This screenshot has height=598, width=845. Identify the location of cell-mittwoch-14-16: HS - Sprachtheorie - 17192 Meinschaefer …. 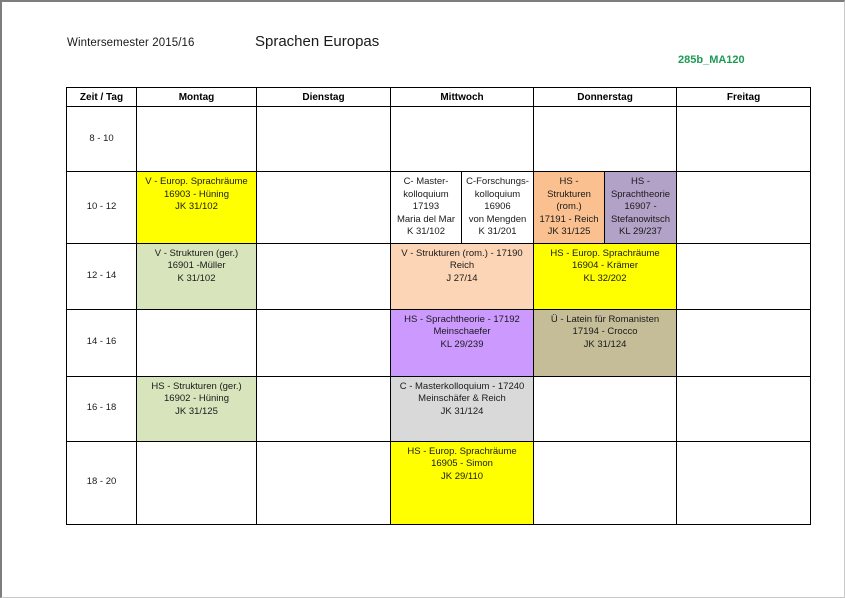
(462, 342).